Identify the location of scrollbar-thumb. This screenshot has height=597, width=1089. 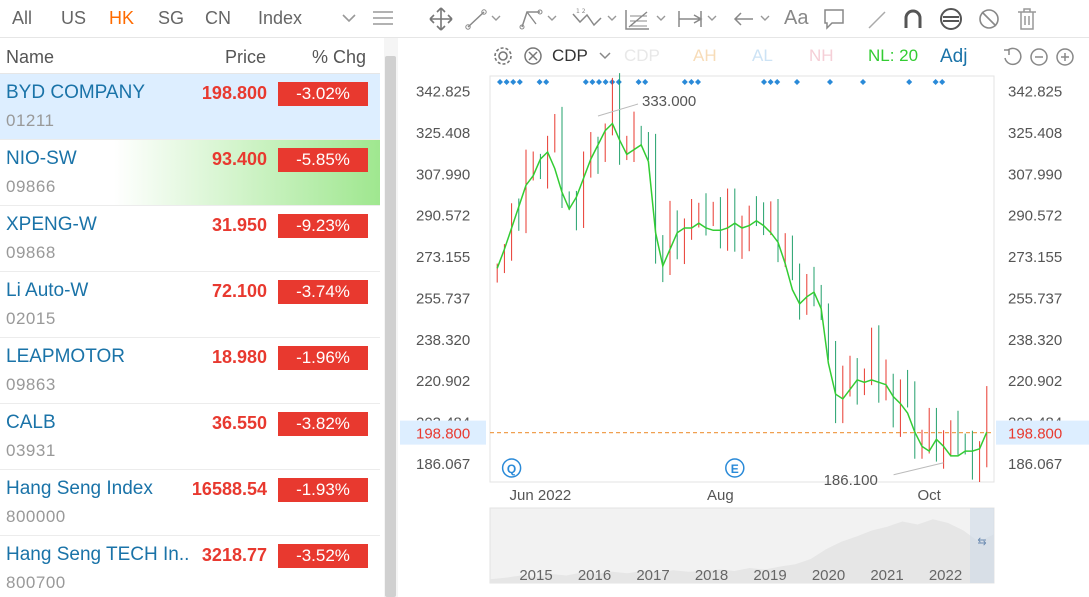
(390, 326).